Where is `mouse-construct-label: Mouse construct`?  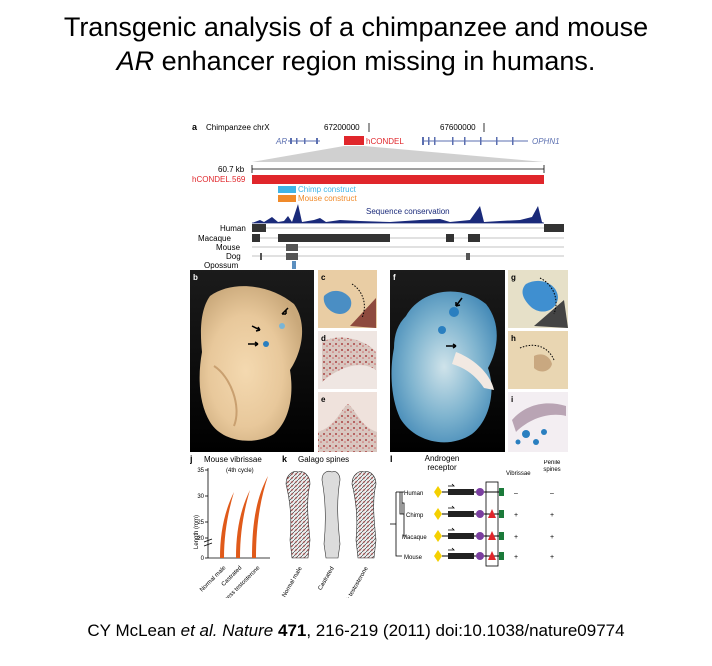 mouse-construct-label: Mouse construct is located at coordinates (327, 198).